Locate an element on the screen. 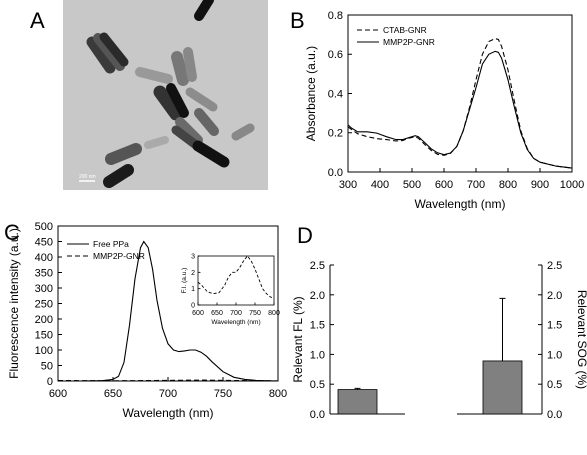 The height and width of the screenshot is (455, 587). x-tick-label: 400 is located at coordinates (380, 185).